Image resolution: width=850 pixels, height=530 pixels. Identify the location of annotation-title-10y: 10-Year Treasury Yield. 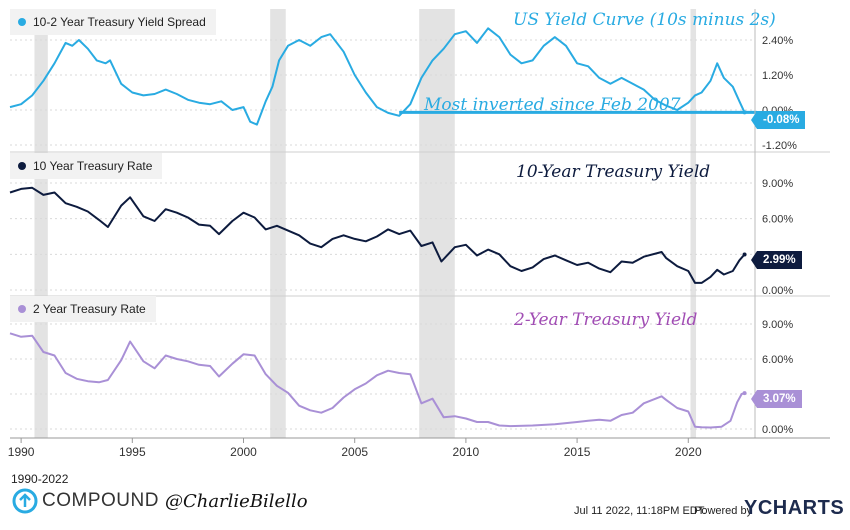
(613, 172).